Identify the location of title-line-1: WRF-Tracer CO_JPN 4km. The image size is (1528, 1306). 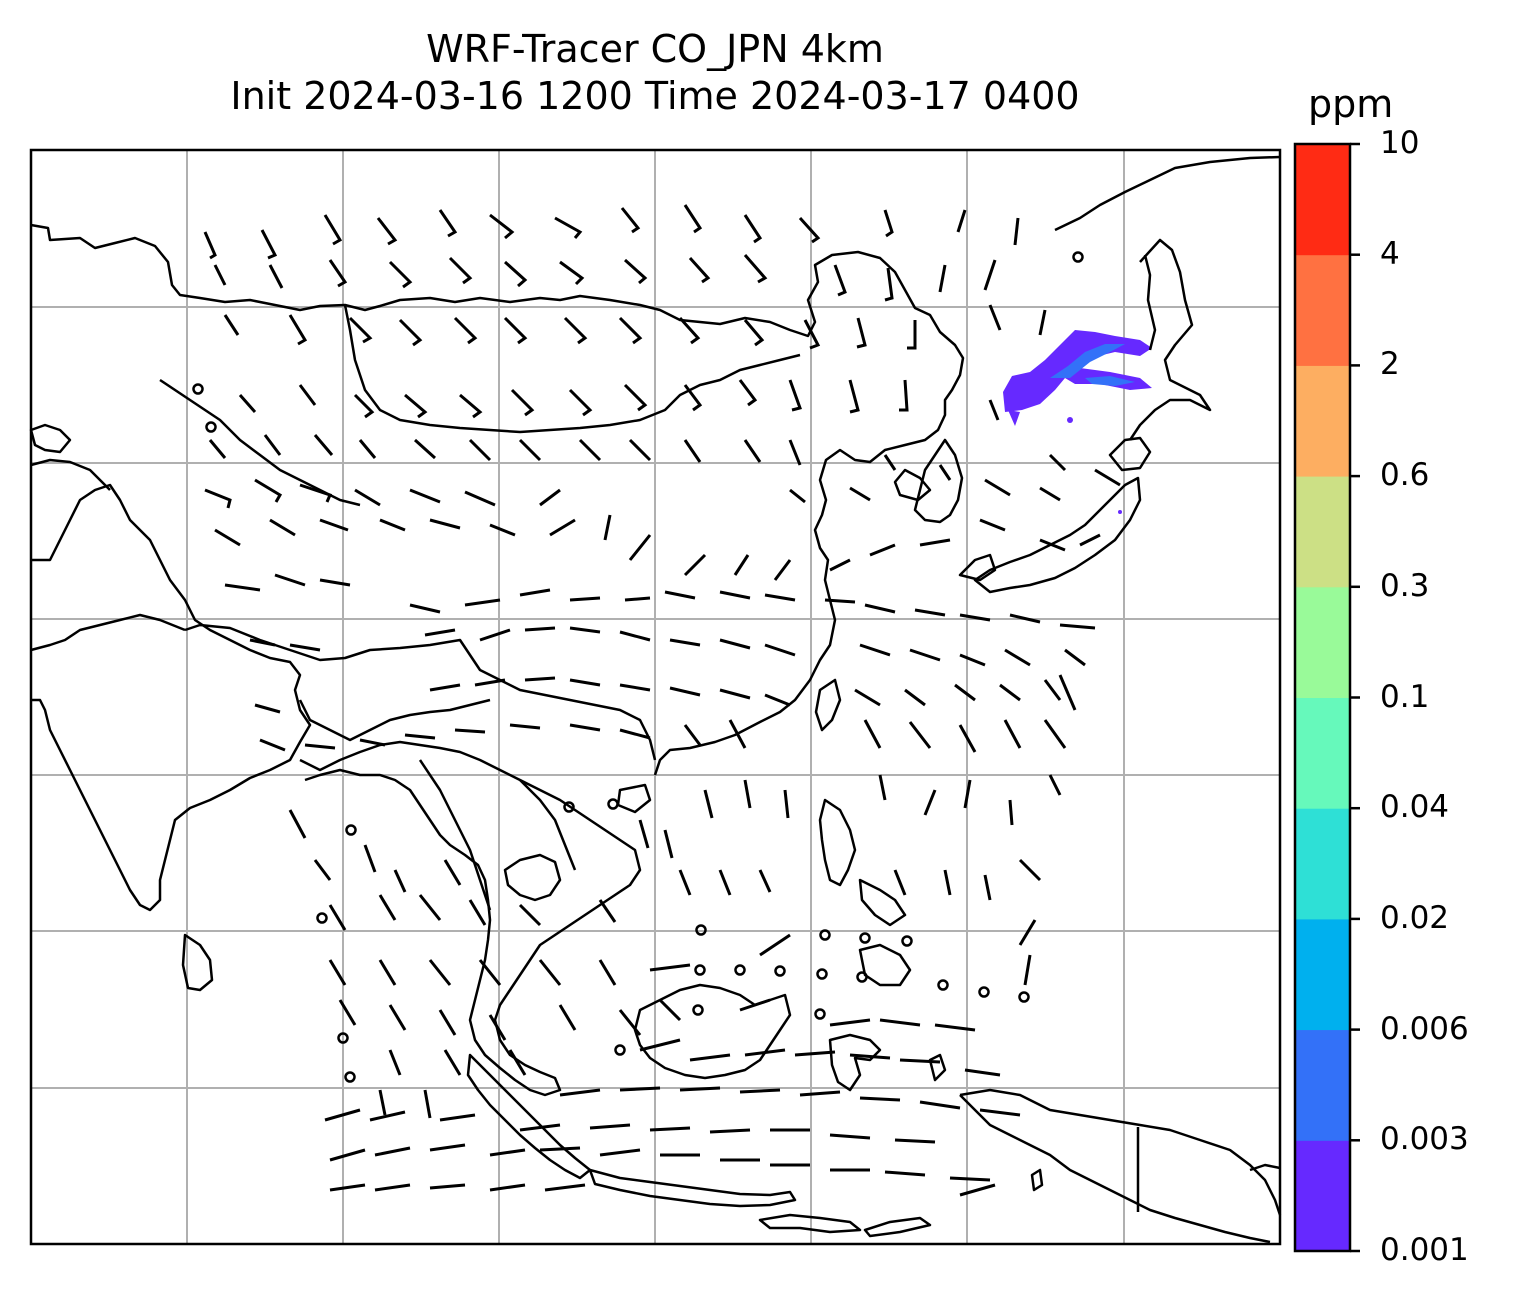
(655, 49).